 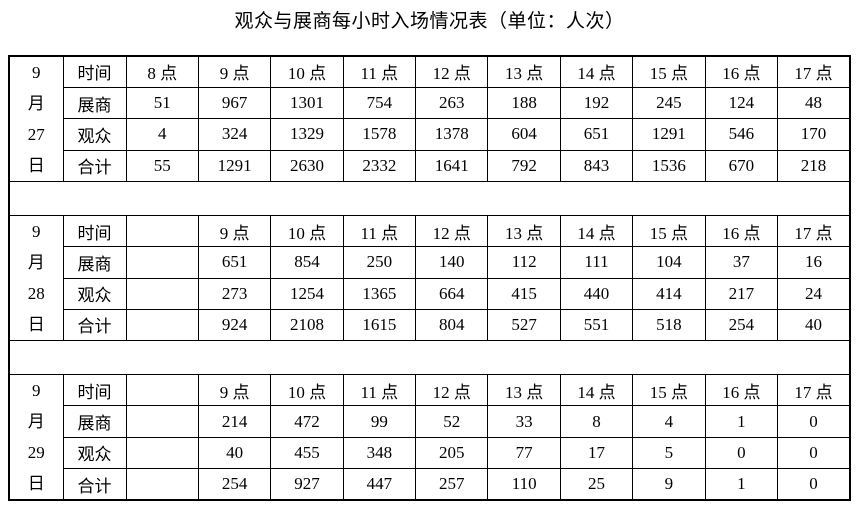 What do you see at coordinates (36, 452) in the screenshot?
I see `date-line: 29` at bounding box center [36, 452].